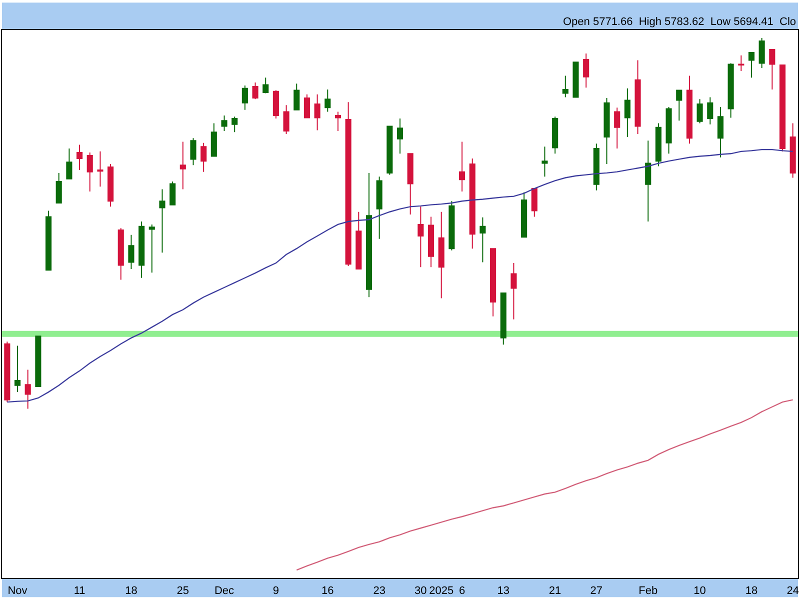  Describe the element at coordinates (462, 591) in the screenshot. I see `x-tick-label: 6` at that location.